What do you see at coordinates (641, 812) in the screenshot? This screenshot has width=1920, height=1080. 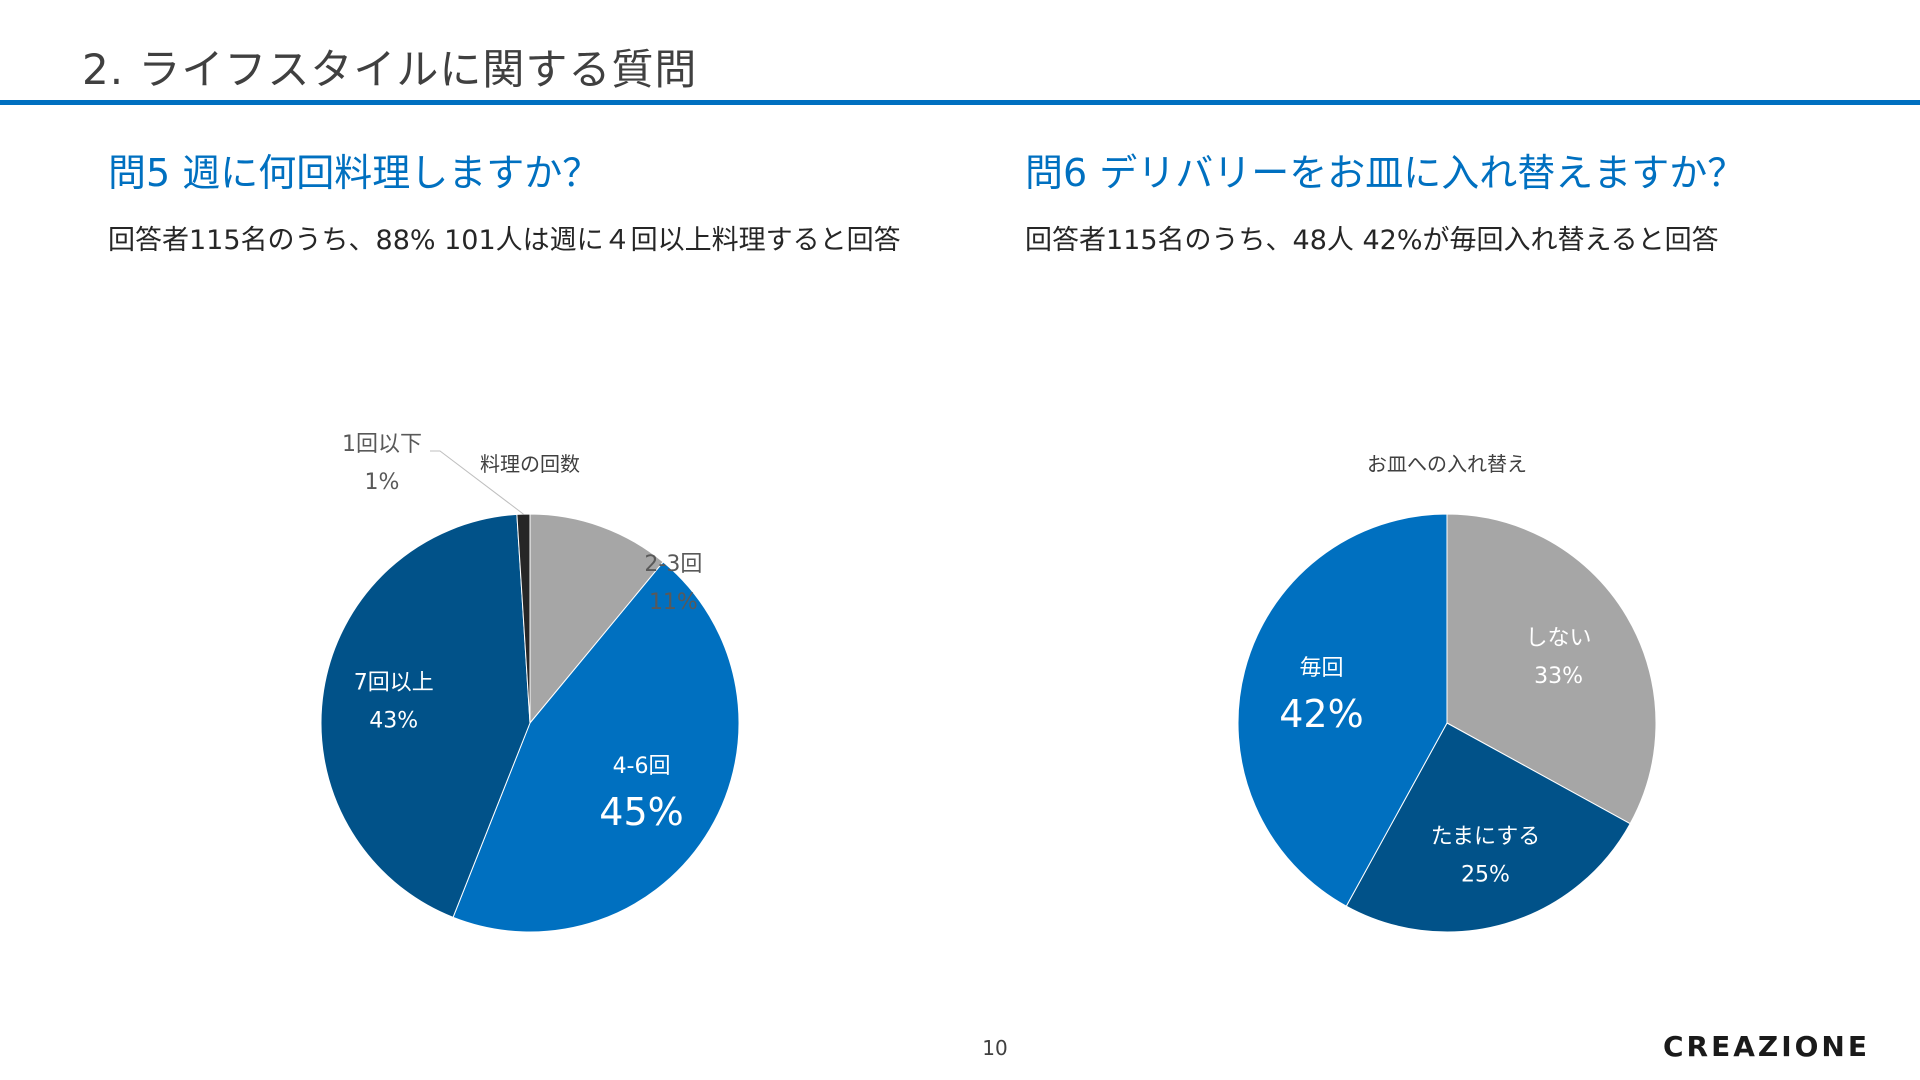 I see `slice-value-label: 45%` at bounding box center [641, 812].